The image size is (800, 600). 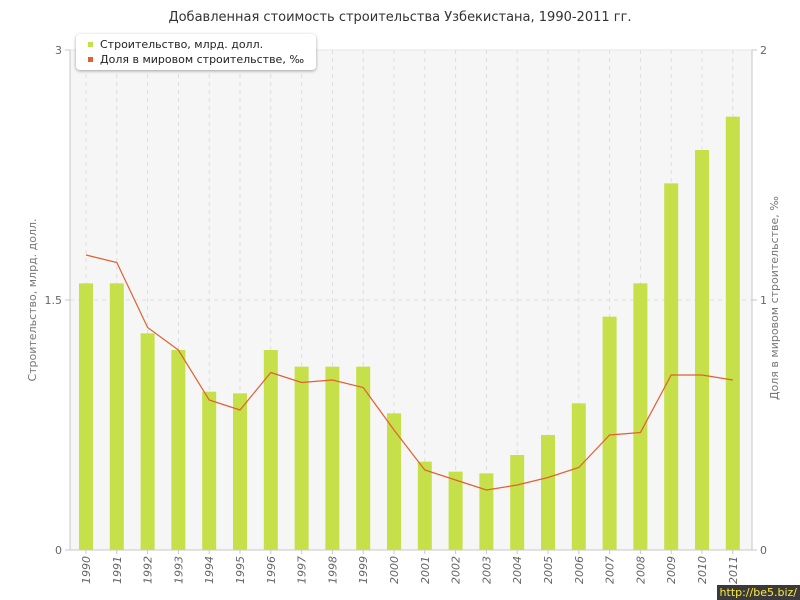 What do you see at coordinates (702, 350) in the screenshot?
I see `bar-2010` at bounding box center [702, 350].